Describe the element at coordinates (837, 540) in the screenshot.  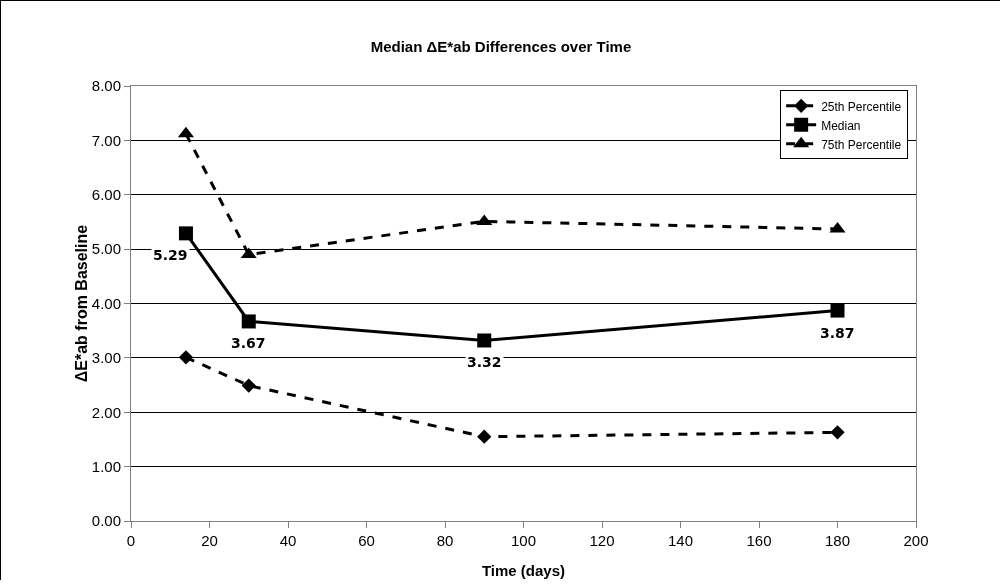
I see `x-tick-label: 180` at that location.